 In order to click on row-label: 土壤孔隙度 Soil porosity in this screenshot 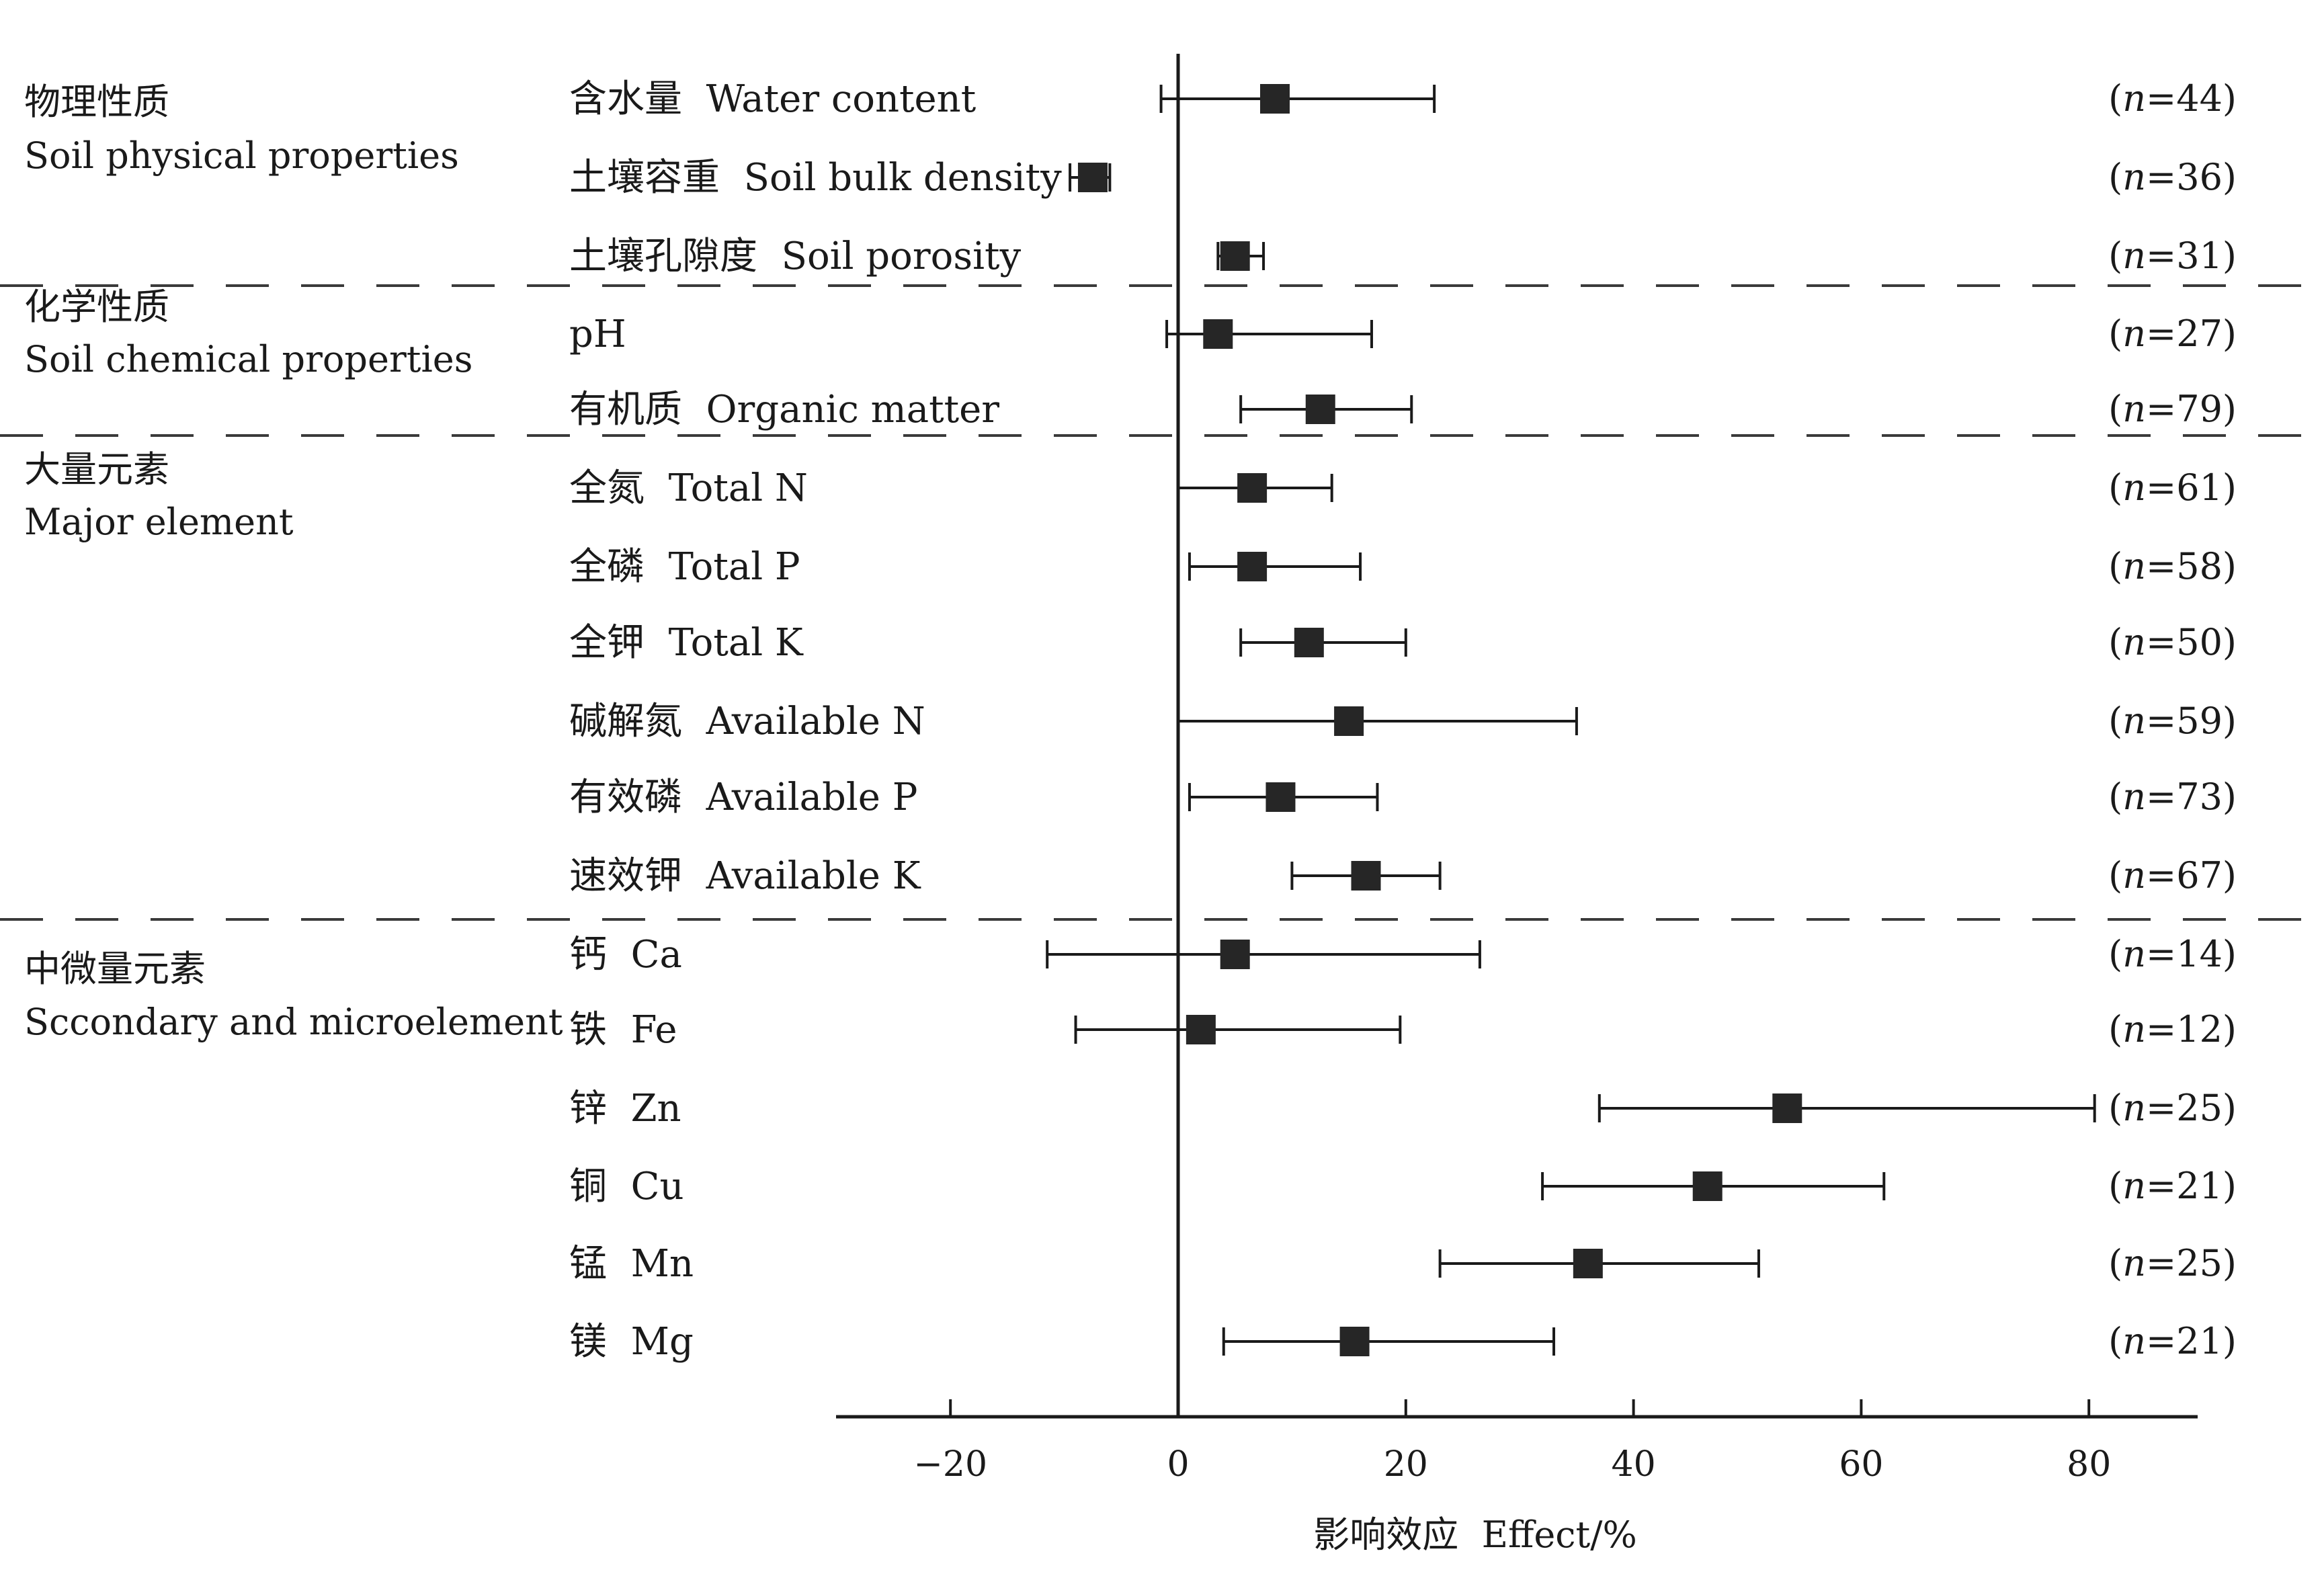, I will do `click(795, 256)`.